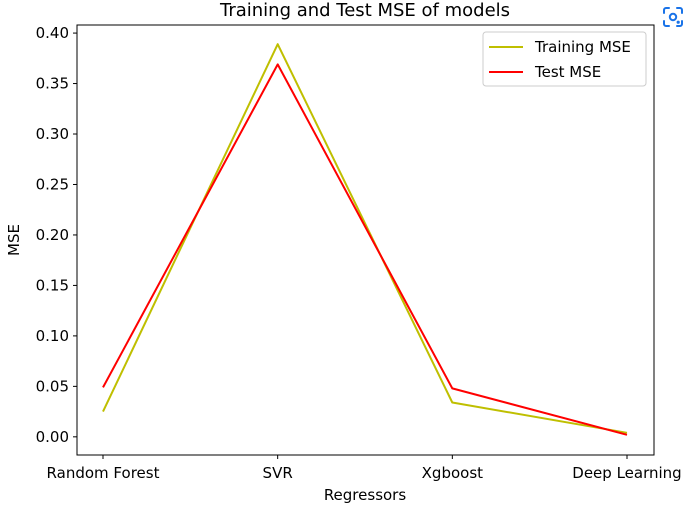 This screenshot has height=509, width=692. I want to click on y-tick-label: 0.20, so click(52, 235).